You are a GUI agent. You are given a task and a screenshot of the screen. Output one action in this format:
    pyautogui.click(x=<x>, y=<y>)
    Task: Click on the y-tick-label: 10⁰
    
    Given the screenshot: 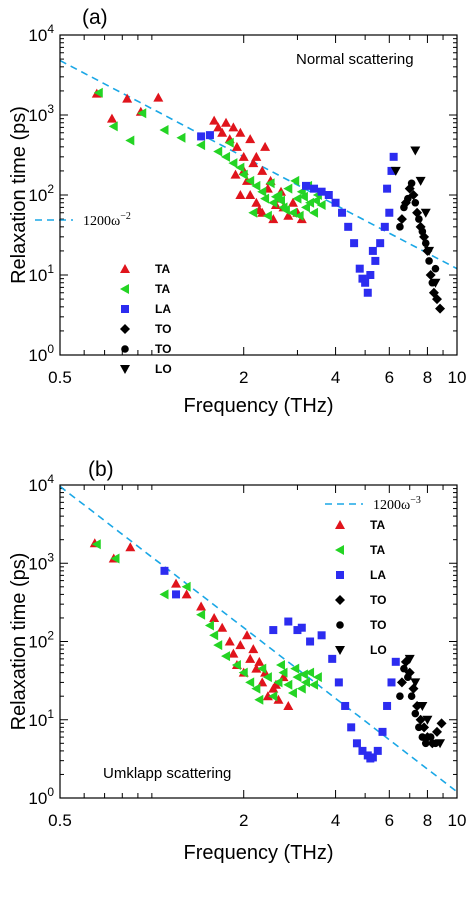 What is the action you would take?
    pyautogui.click(x=41, y=353)
    